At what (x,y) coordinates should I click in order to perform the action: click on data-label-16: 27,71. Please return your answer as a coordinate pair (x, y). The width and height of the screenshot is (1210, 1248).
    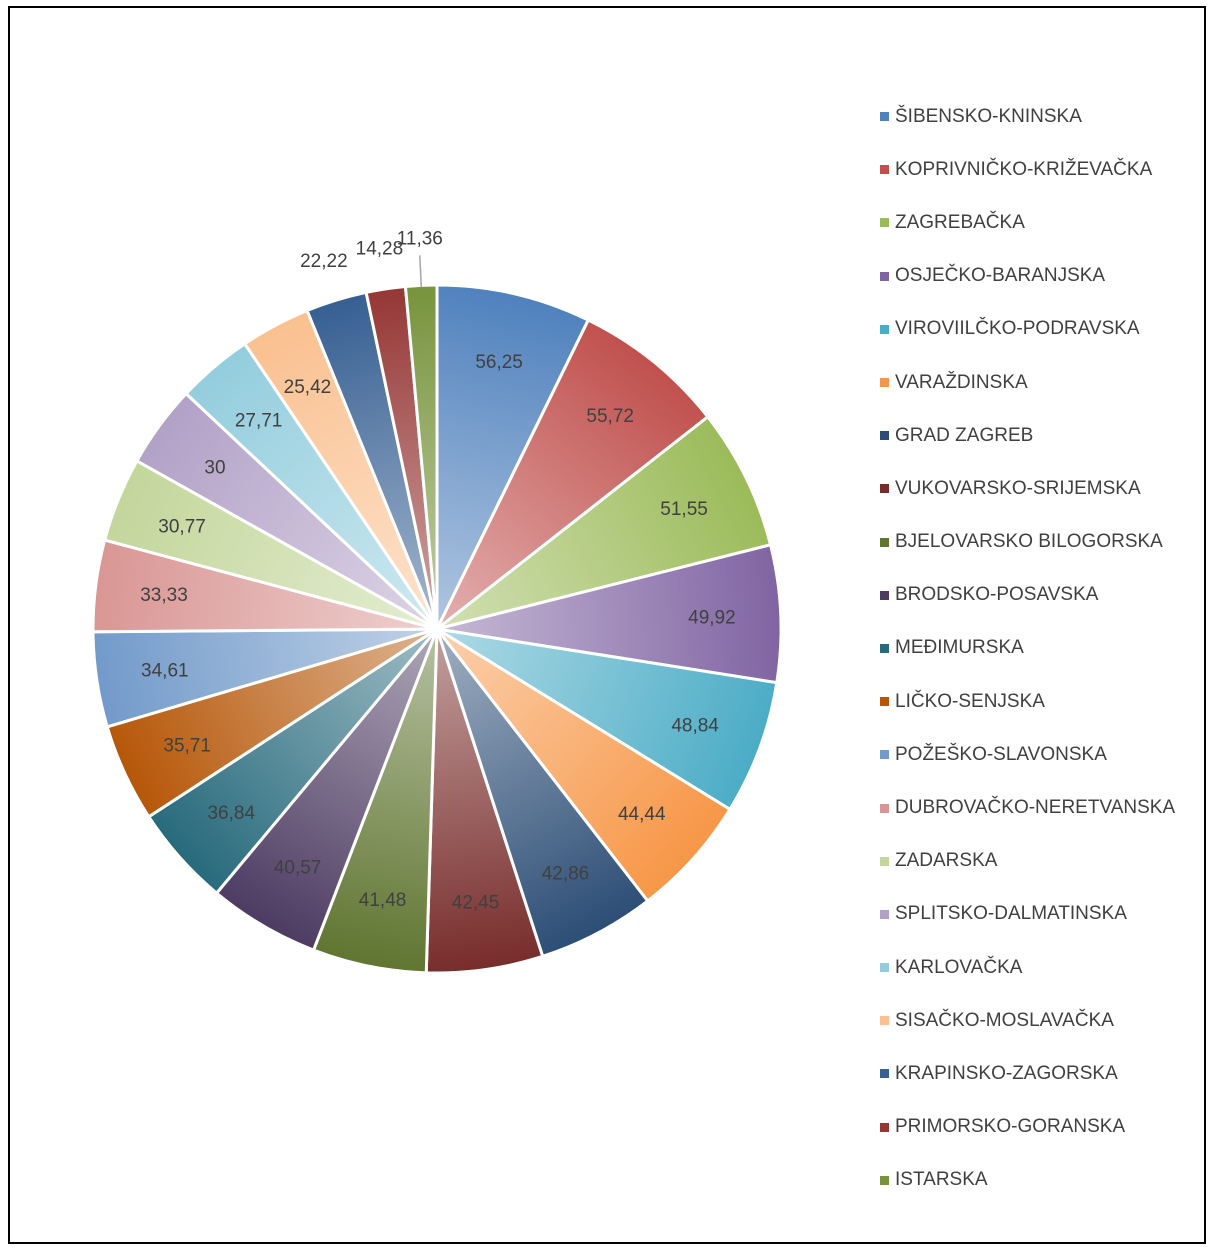
    Looking at the image, I should click on (259, 420).